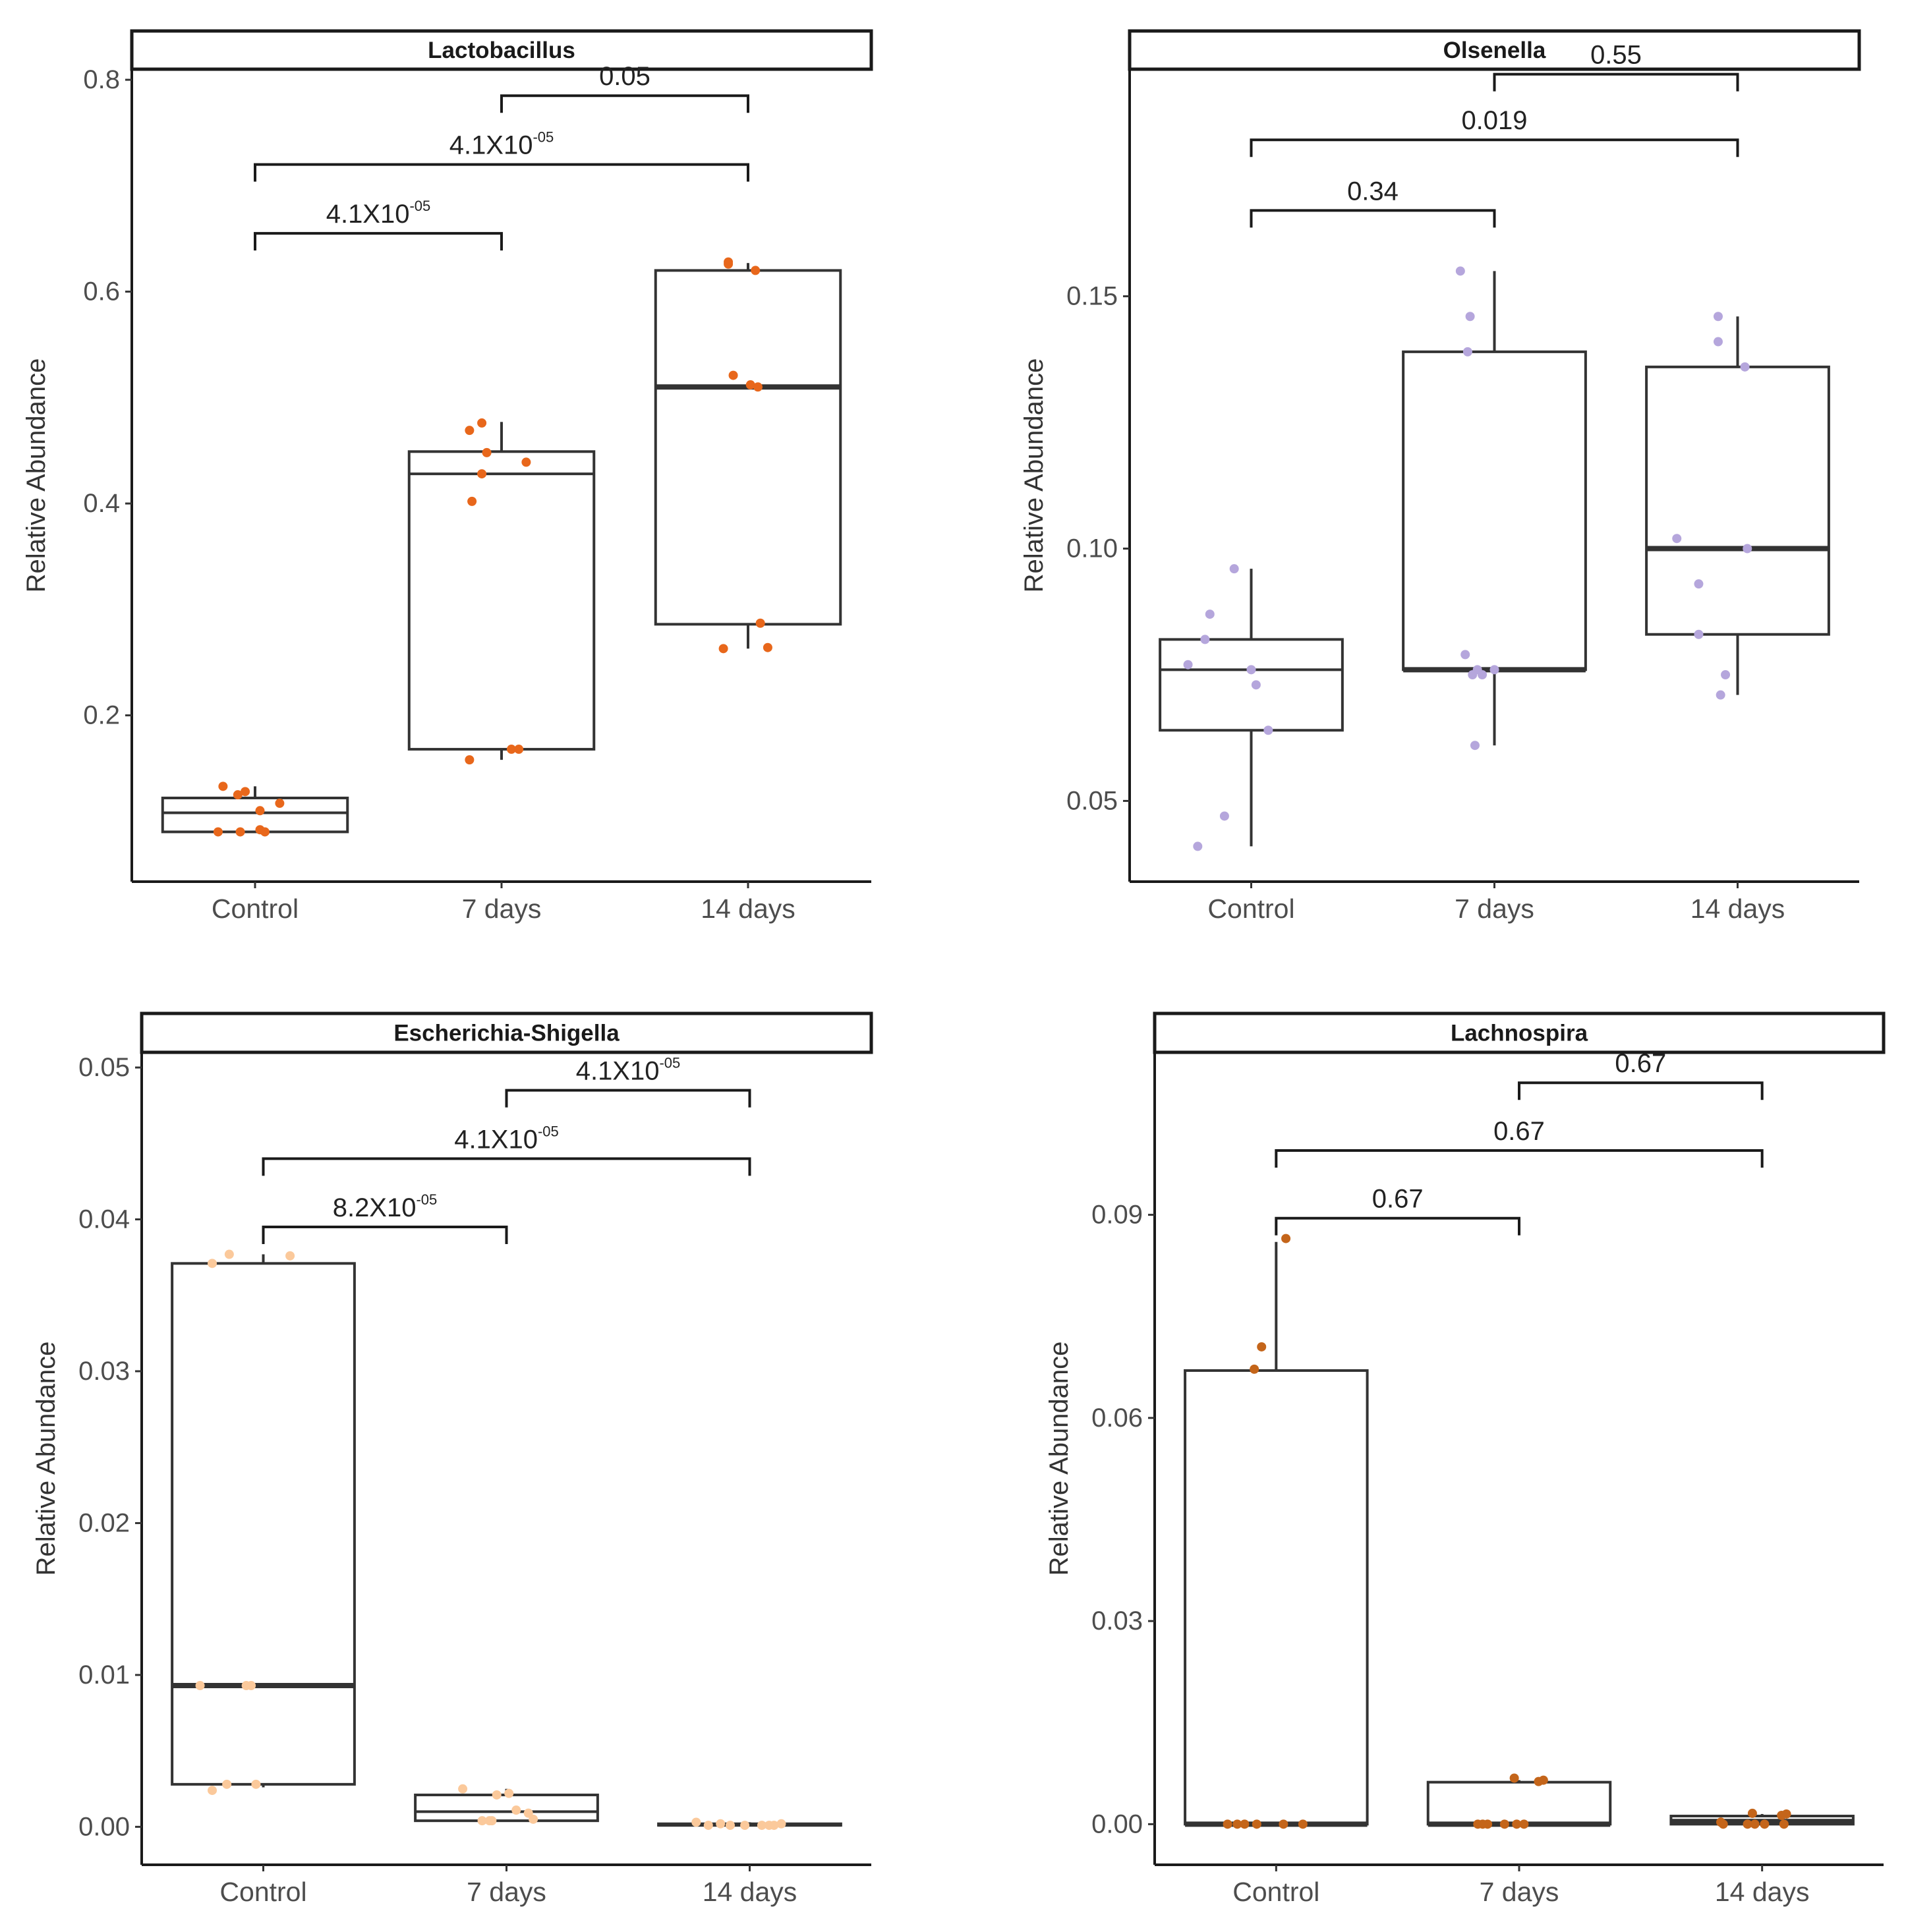  I want to click on y-tick-label: 0.10, so click(1092, 548).